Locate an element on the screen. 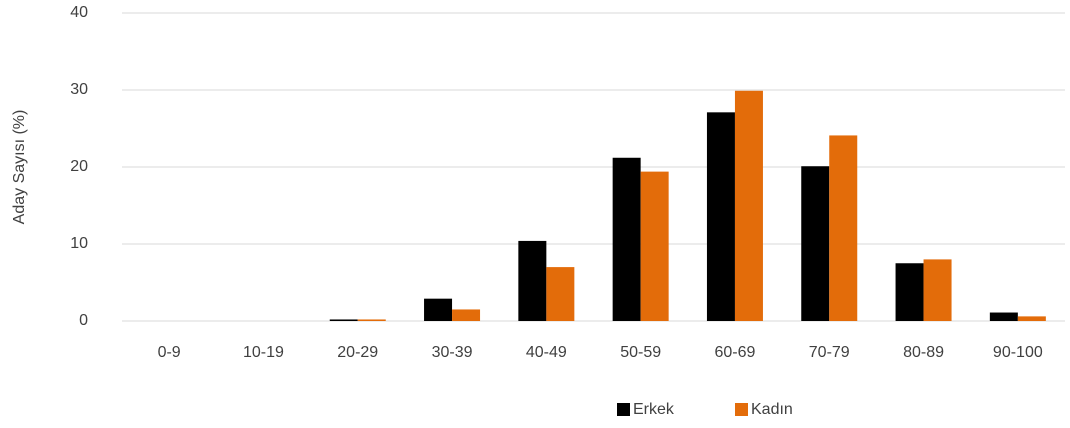 This screenshot has height=428, width=1070. x-tick-label: 50-59 is located at coordinates (640, 352).